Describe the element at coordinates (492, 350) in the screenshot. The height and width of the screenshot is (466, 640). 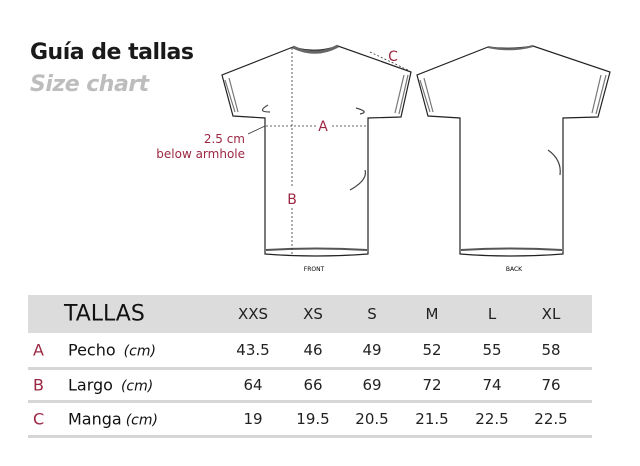
I see `table-cell: 55` at that location.